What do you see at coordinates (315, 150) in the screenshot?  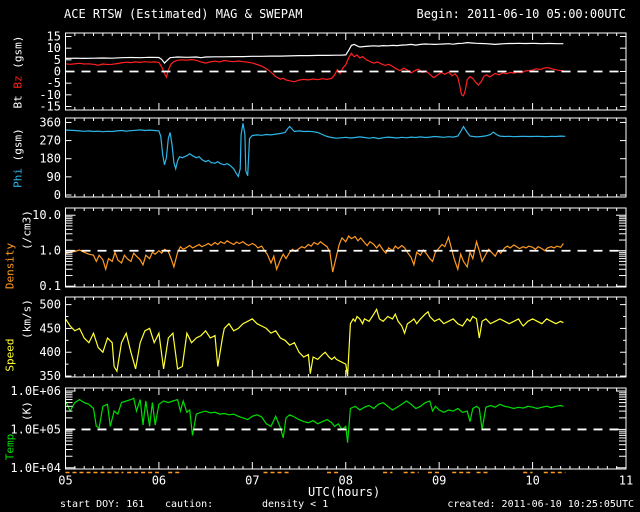 I see `phi-line` at bounding box center [315, 150].